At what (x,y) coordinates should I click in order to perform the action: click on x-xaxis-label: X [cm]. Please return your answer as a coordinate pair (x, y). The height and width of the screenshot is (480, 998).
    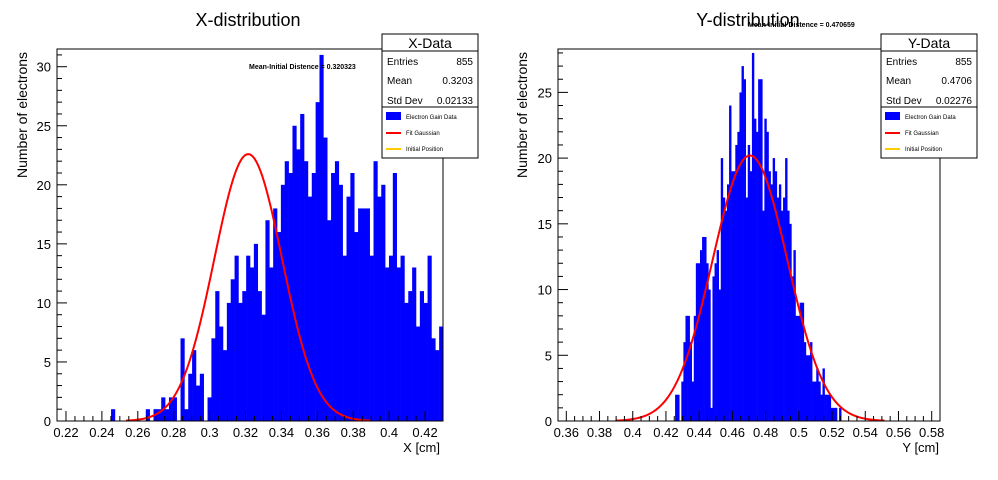
    Looking at the image, I should click on (421, 447).